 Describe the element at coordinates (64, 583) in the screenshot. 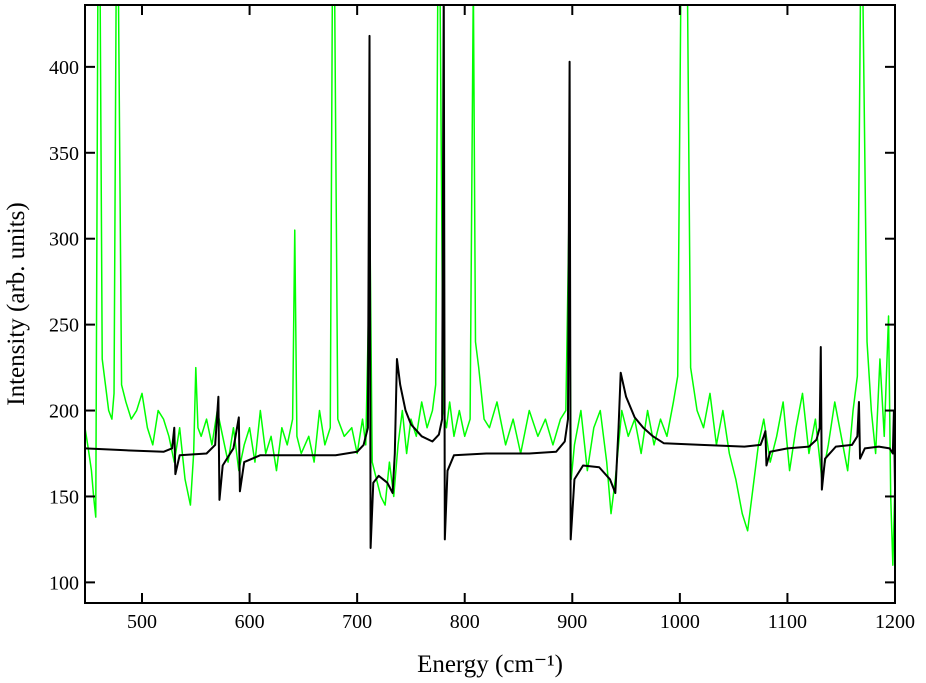

I see `y-tick-label: 100` at that location.